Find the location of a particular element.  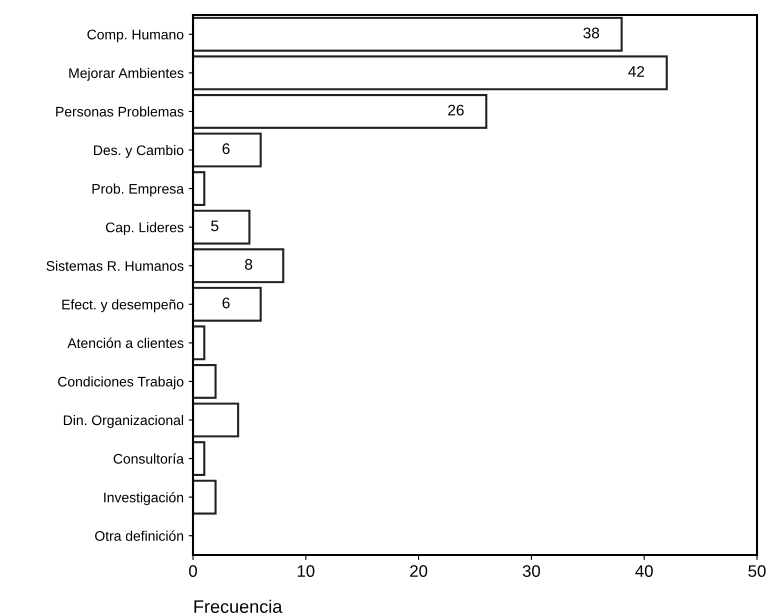

y-tick-label: Efect. y desempeño is located at coordinates (123, 305).